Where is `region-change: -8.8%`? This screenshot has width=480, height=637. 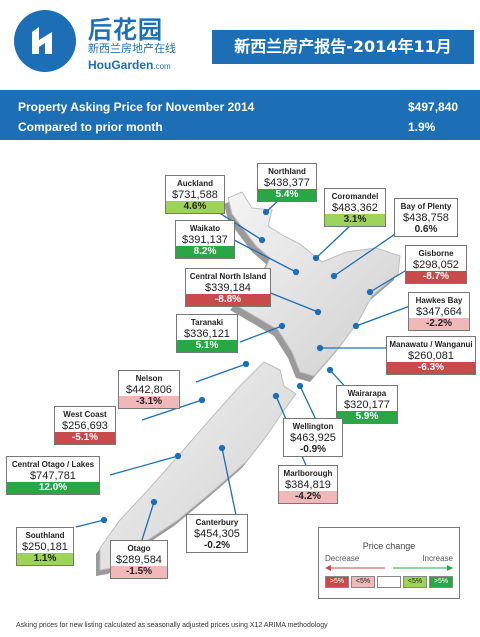
region-change: -8.8% is located at coordinates (228, 300).